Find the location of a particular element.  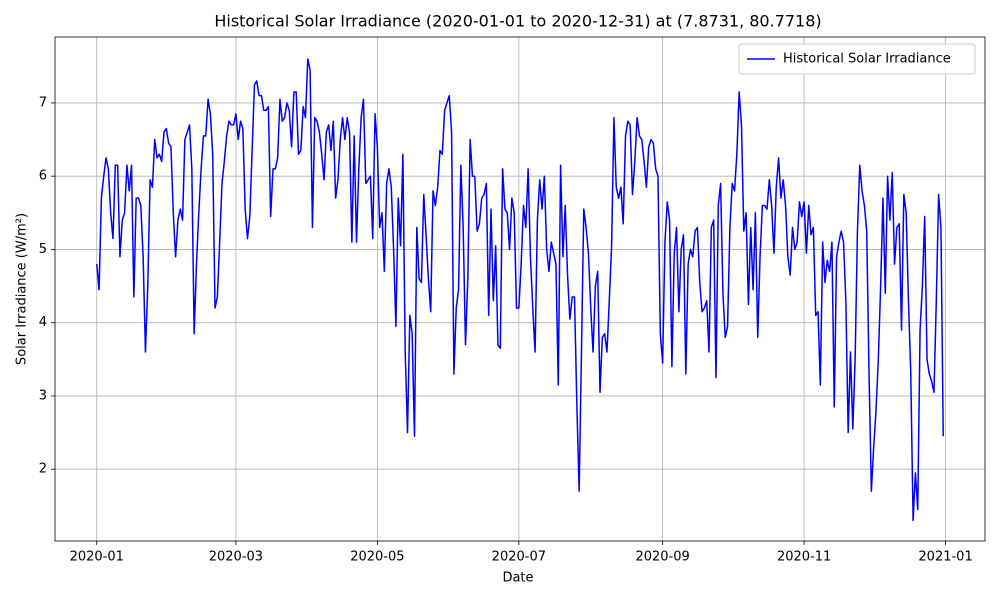

x-axis-label: Date is located at coordinates (517, 578).